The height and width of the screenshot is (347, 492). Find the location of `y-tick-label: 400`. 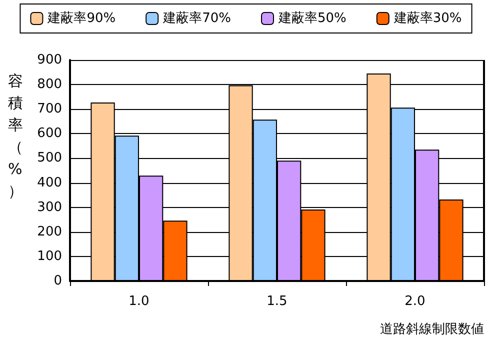

y-tick-label: 400 is located at coordinates (49, 182).